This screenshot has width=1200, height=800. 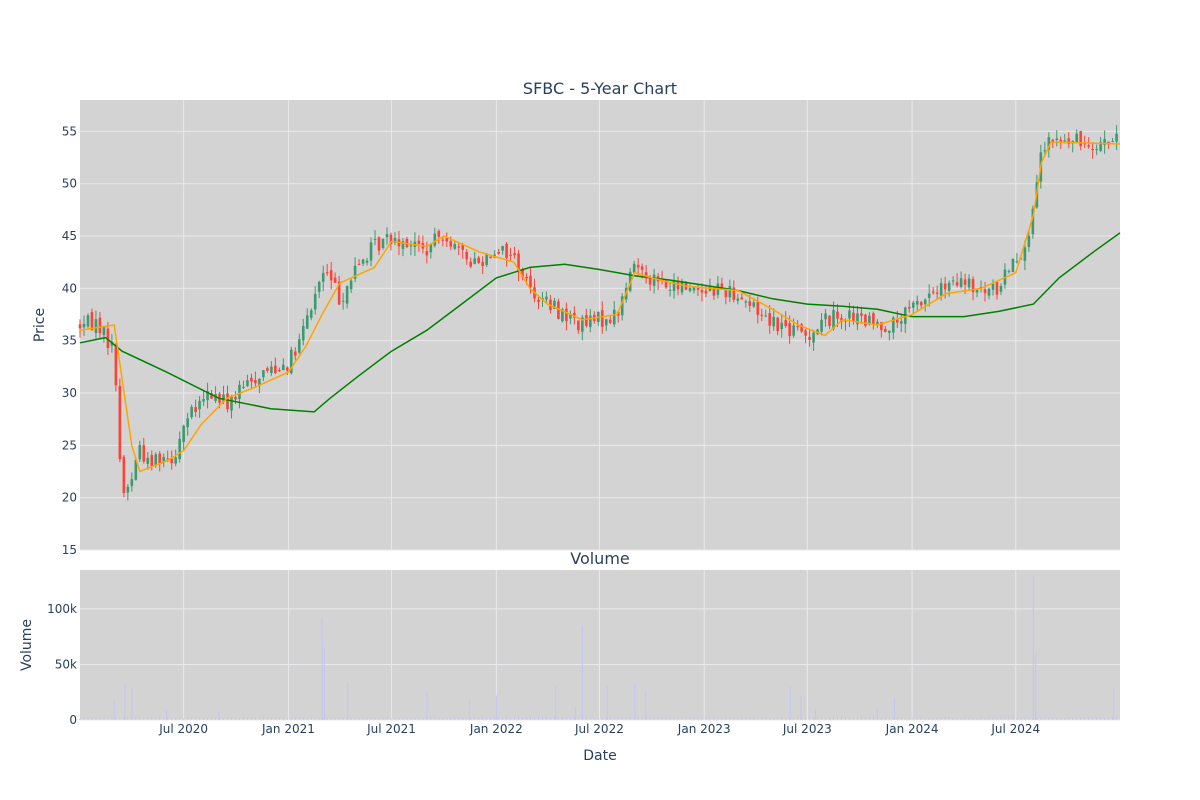 What do you see at coordinates (69, 341) in the screenshot?
I see `price-y-tick-label: 35` at bounding box center [69, 341].